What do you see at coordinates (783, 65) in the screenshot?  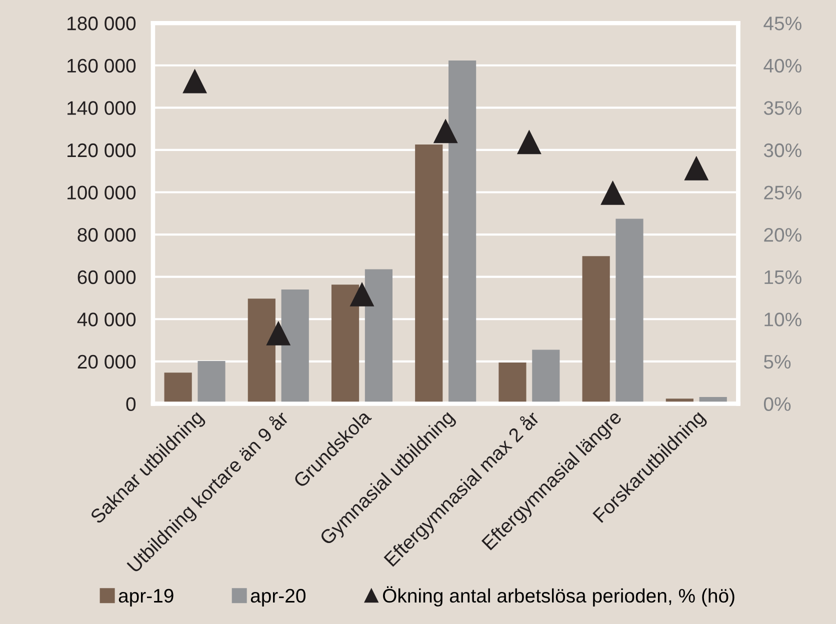 I see `y2-tick-label: 40%` at bounding box center [783, 65].